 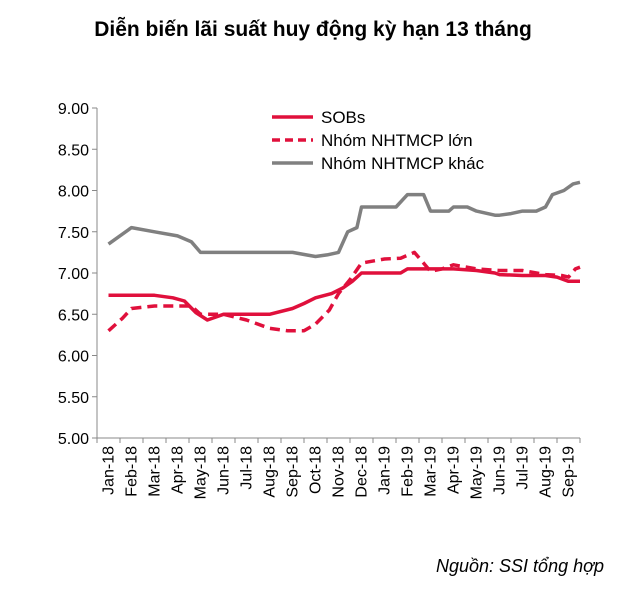 What do you see at coordinates (73, 315) in the screenshot?
I see `y-tick-label: 6.50` at bounding box center [73, 315].